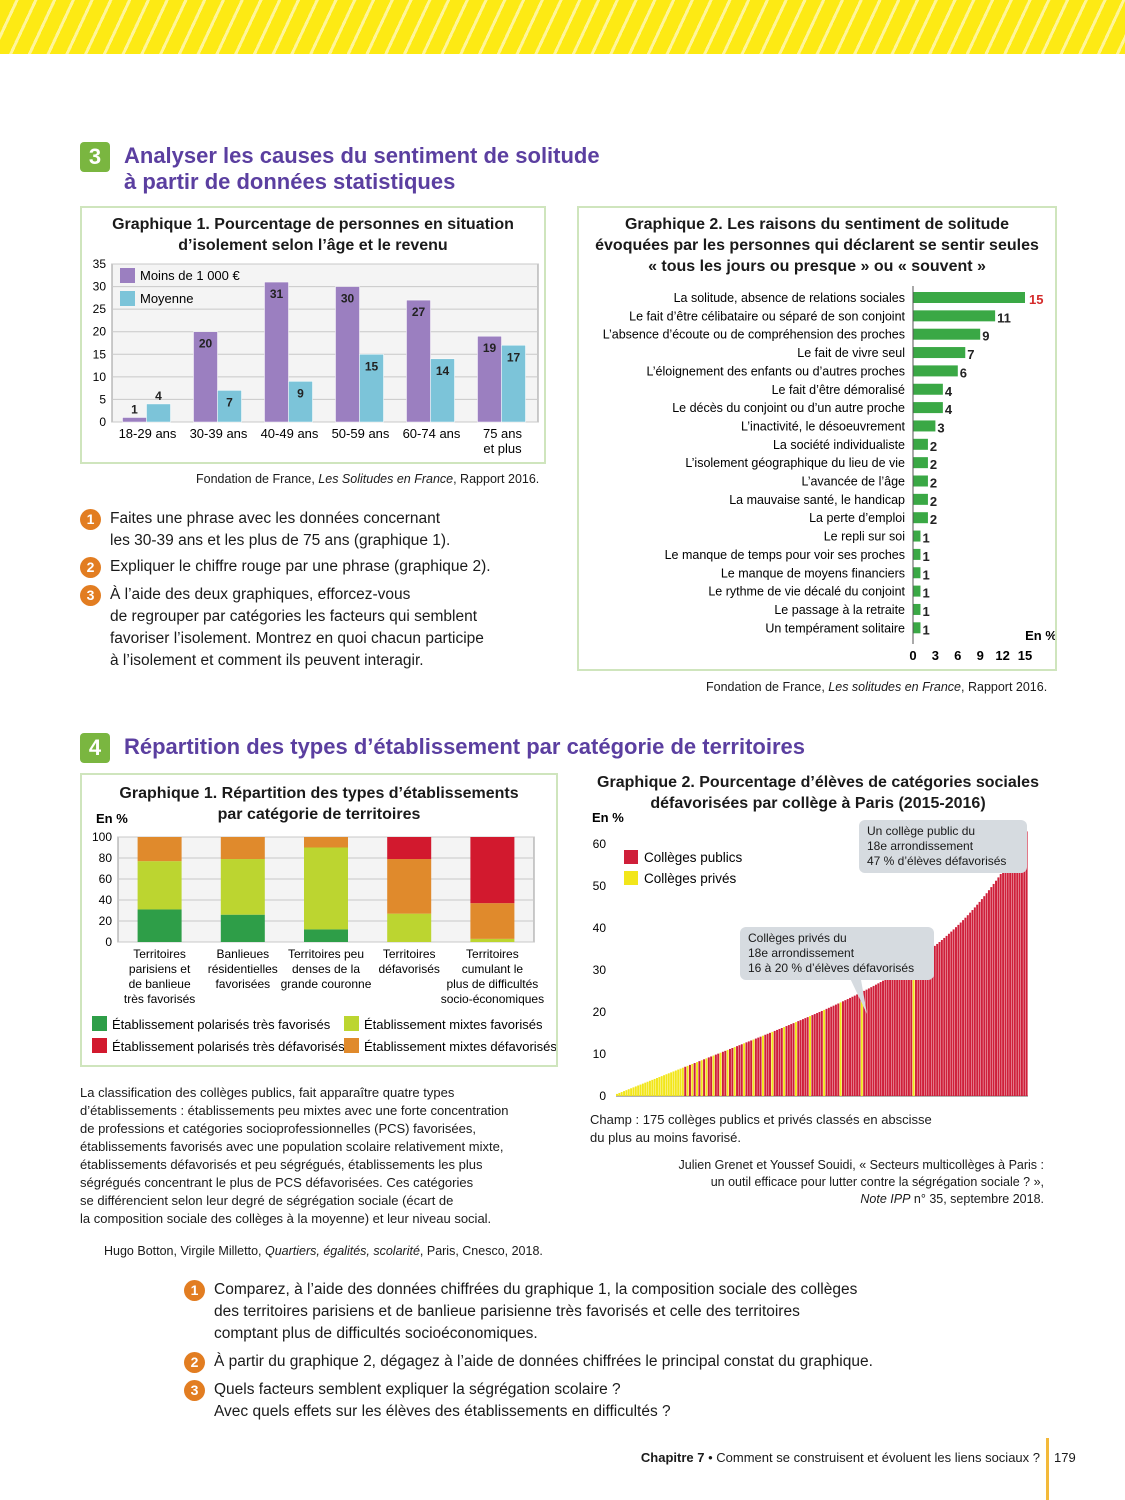 This screenshot has width=1125, height=1500. What do you see at coordinates (801, 953) in the screenshot?
I see `callout-private-line2: 18e arrondissement` at bounding box center [801, 953].